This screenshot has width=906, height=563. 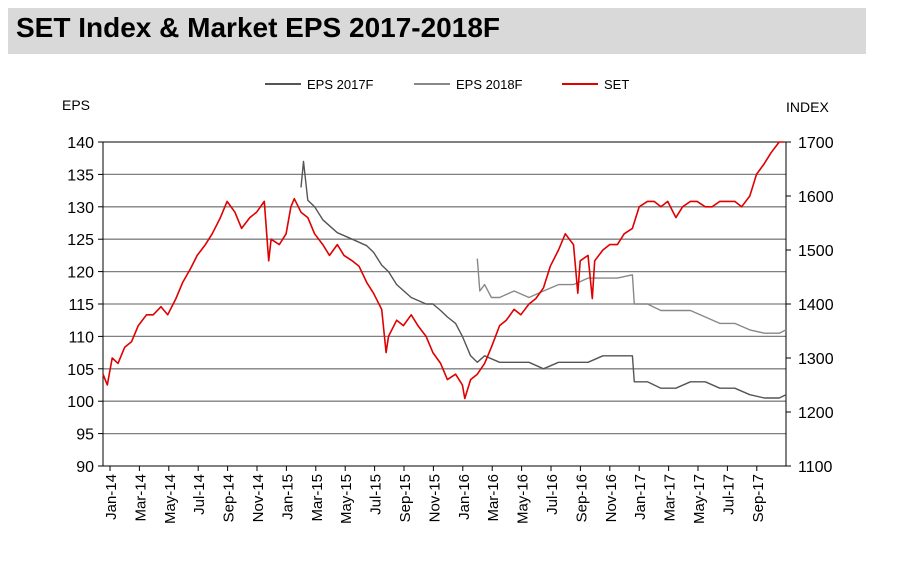 I want to click on y-right-tick-label: 1600, so click(x=816, y=197).